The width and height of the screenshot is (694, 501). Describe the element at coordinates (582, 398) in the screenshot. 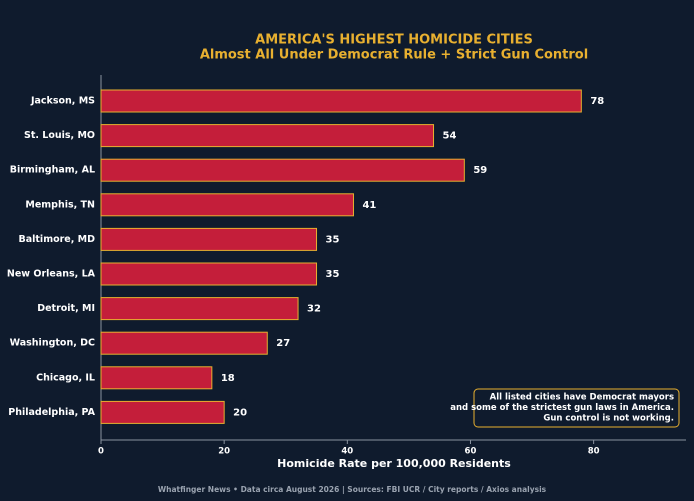

I see `annotation: All listed cities have Democrat mayors` at that location.